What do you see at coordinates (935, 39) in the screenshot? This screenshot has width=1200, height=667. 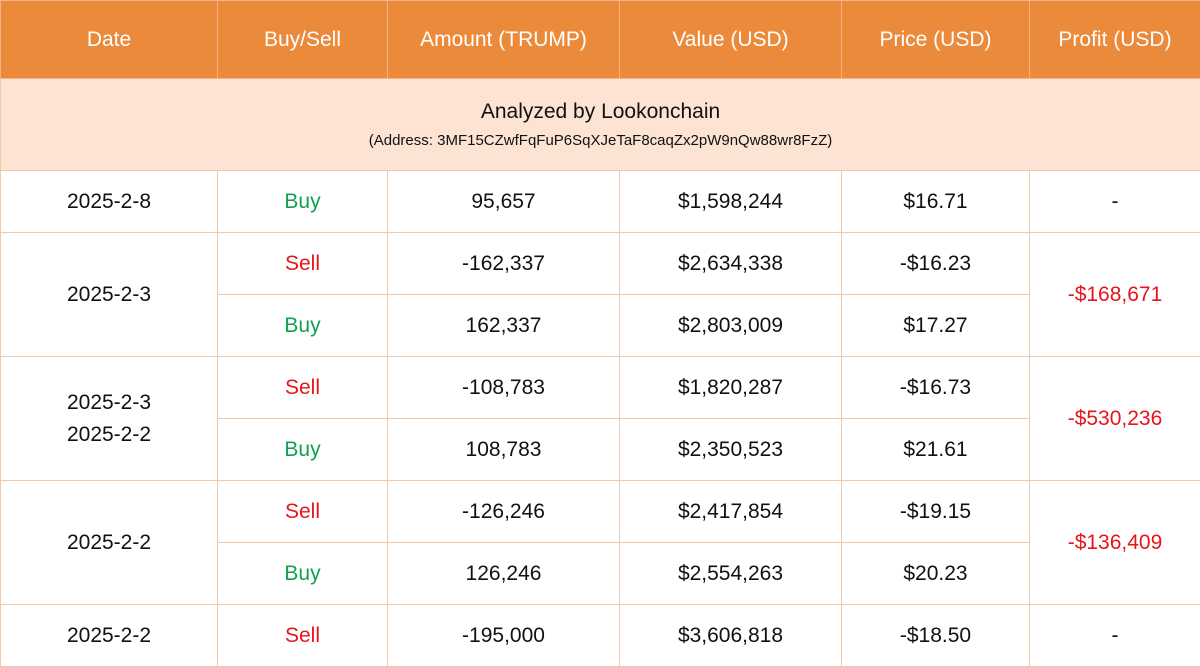 I see `header-price: Price (USD)` at bounding box center [935, 39].